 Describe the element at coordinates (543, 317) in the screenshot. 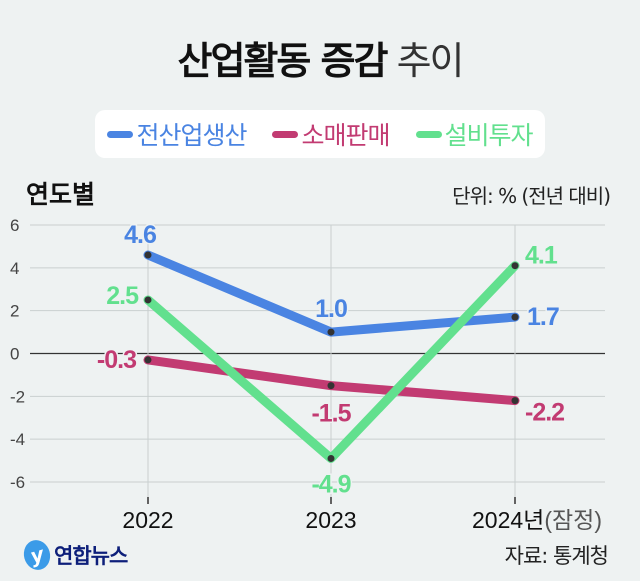

I see `data-label: 1.7` at that location.